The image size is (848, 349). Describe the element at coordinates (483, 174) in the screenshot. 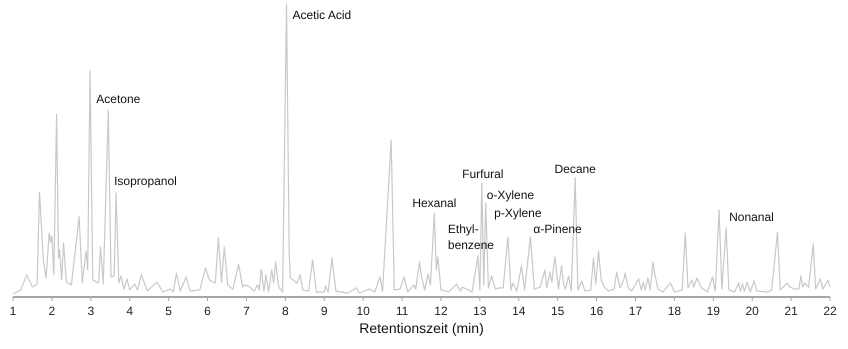

I see `annotation: Furfural` at that location.